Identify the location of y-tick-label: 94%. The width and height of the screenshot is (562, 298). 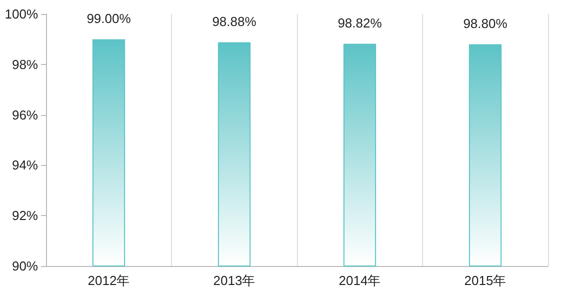
(25, 165).